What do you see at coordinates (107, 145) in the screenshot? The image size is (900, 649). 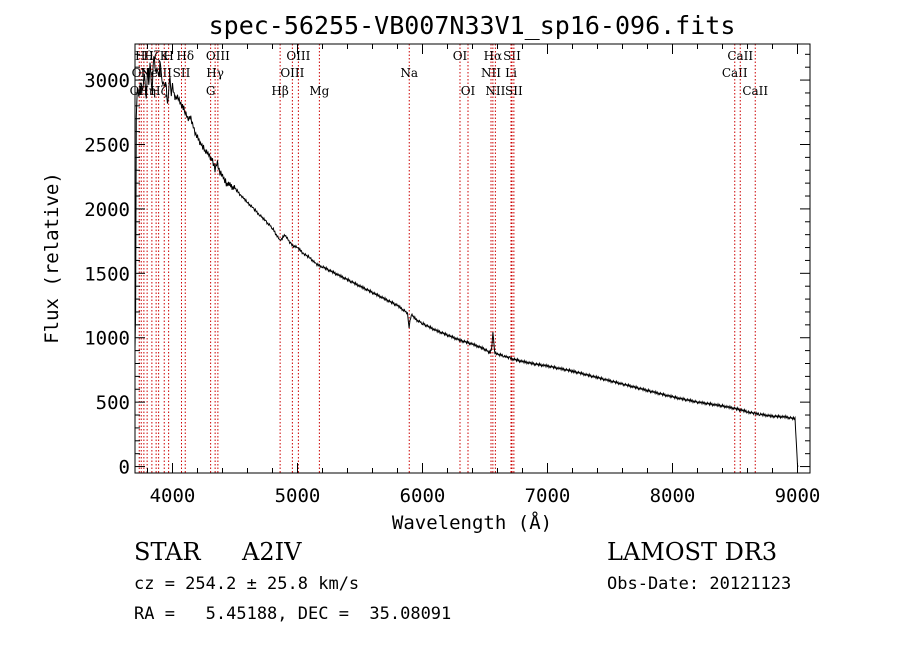 I see `y-tick-label: 2500` at bounding box center [107, 145].